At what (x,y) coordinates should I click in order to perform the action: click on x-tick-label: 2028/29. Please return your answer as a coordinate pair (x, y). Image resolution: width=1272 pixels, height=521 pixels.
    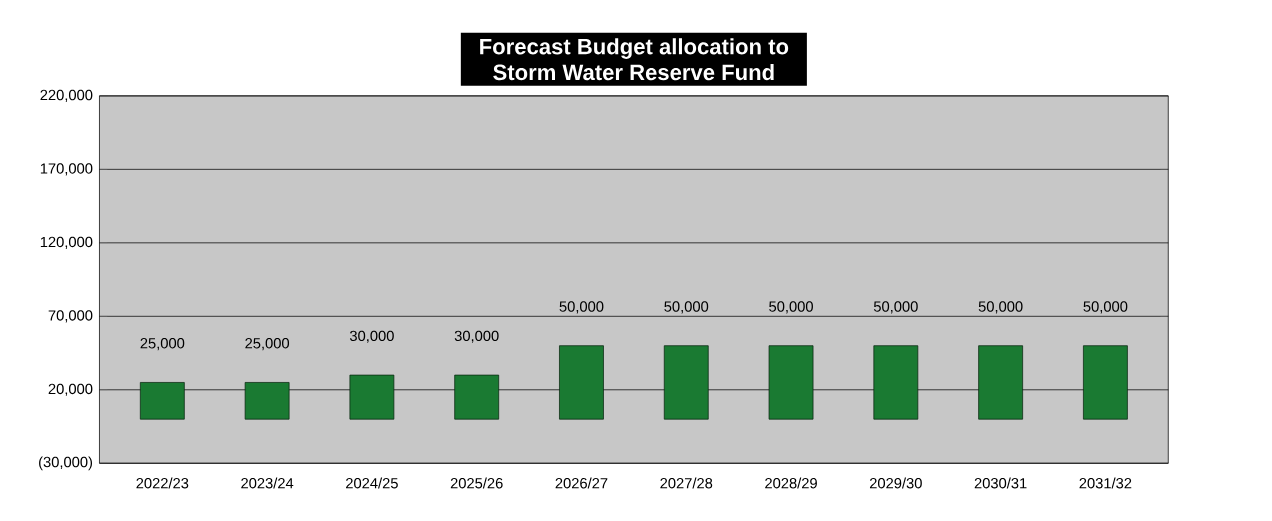
    Looking at the image, I should click on (791, 483).